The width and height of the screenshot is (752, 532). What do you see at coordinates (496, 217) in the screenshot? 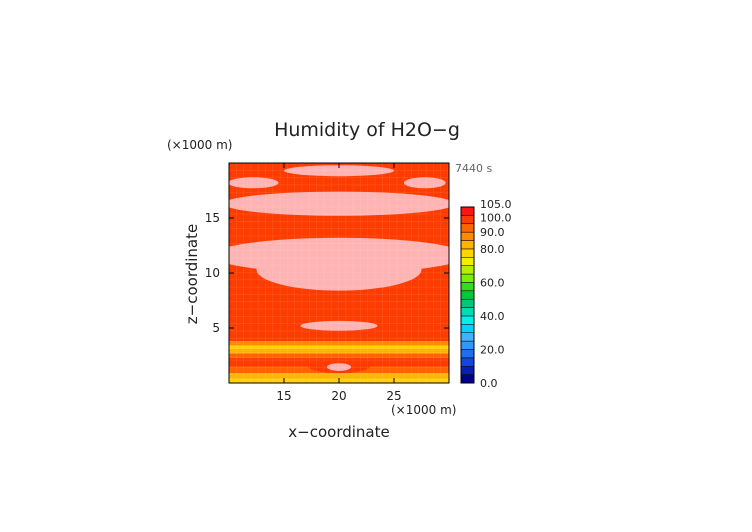
I see `colorbar-tick-label: 100.0` at bounding box center [496, 217].